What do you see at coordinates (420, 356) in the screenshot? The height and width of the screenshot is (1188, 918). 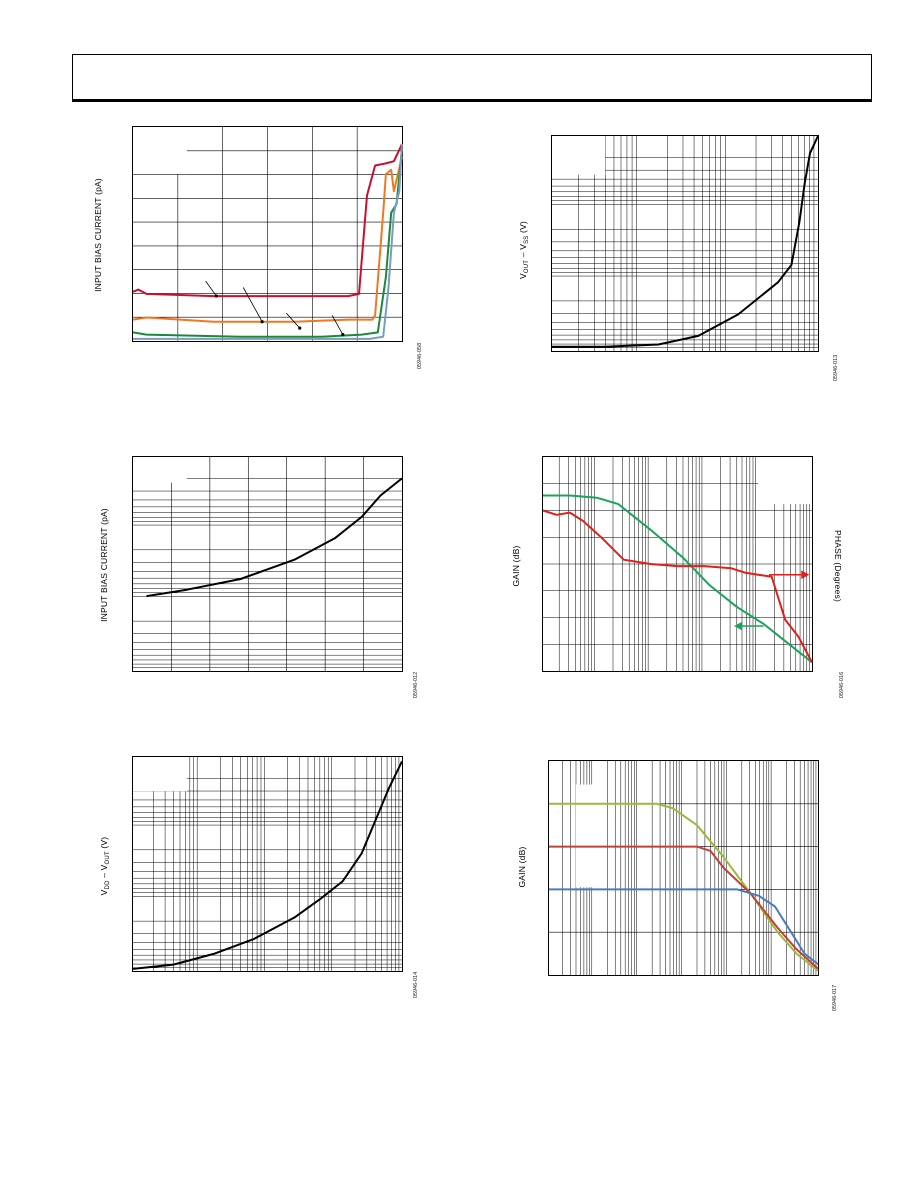 I see `figure-id: 05946-058` at bounding box center [420, 356].